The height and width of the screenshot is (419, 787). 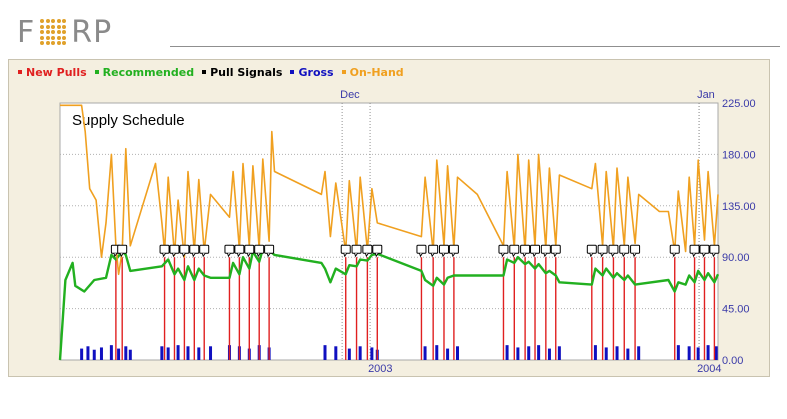 I want to click on chart-title: Supply Schedule, so click(x=128, y=120).